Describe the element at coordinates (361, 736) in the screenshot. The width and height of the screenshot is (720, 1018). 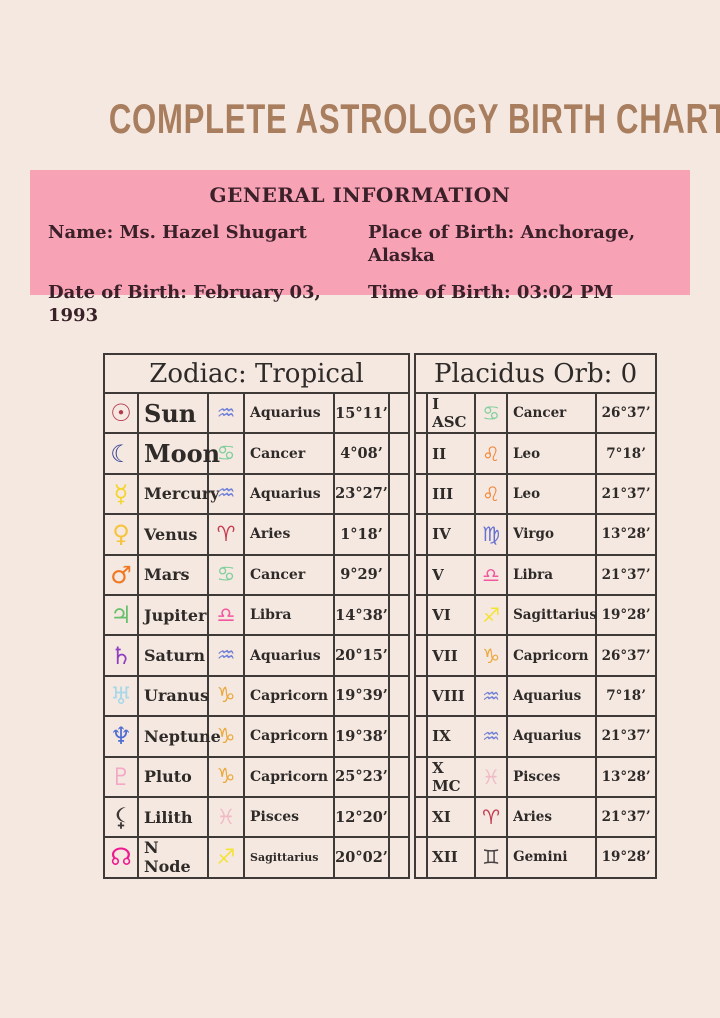
I see `degrees-value: 19°38’` at that location.